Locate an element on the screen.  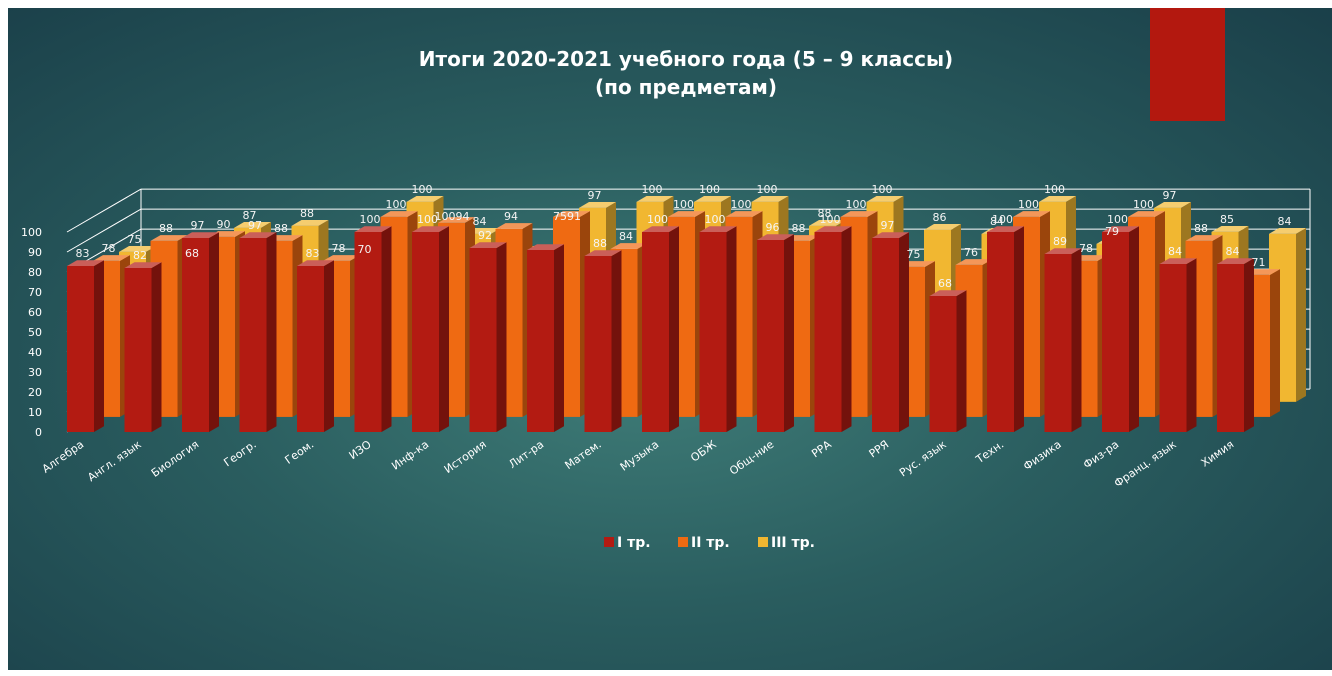
value-label: 89 is located at coordinates (1060, 241).